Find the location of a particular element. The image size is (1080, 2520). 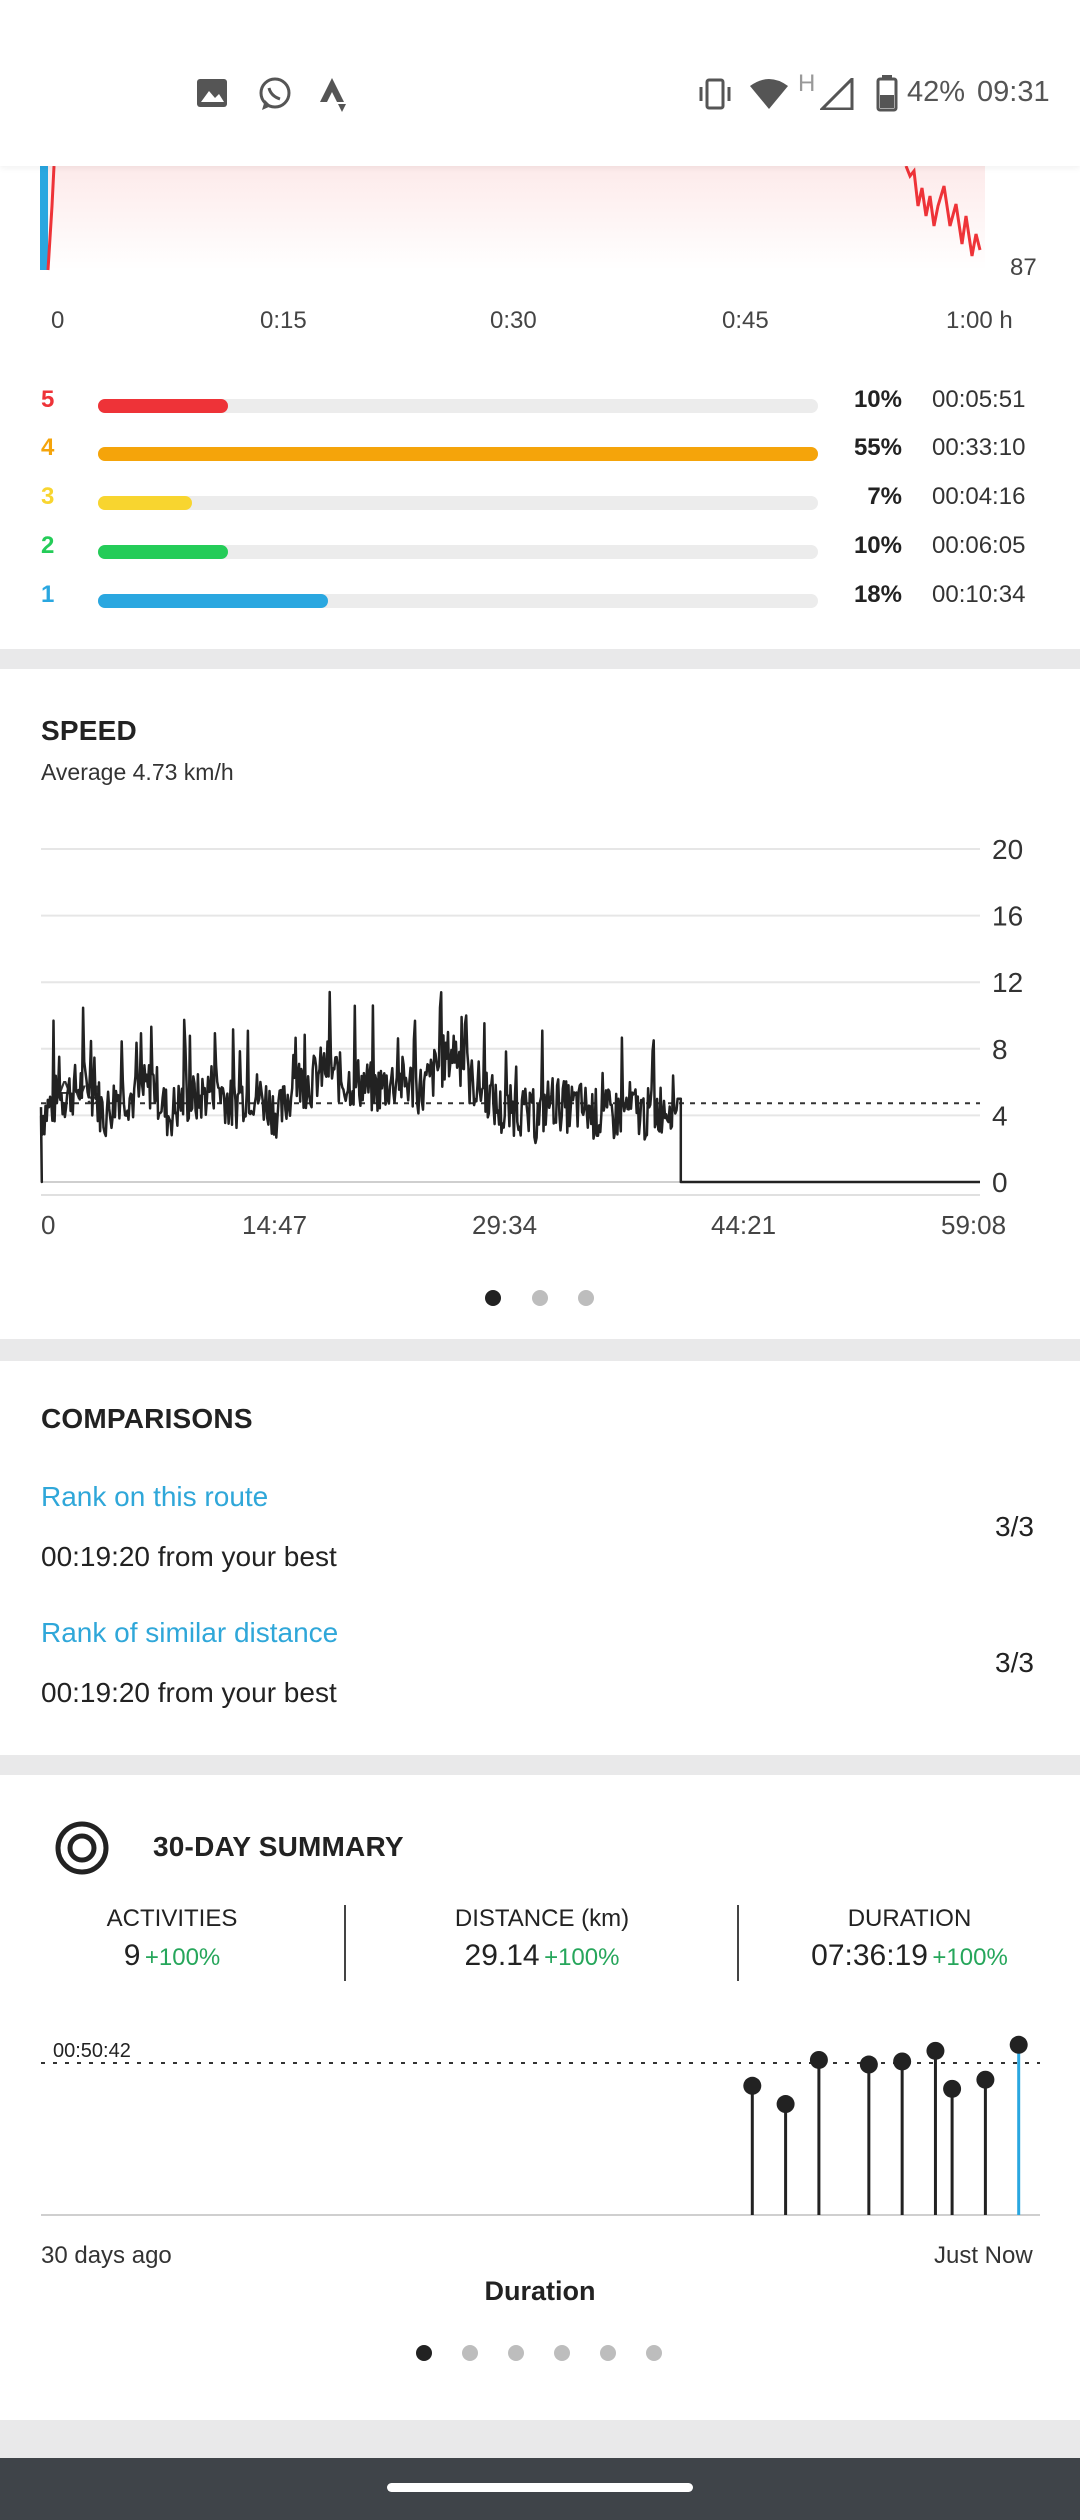

status-bar: H 42% 09:31 is located at coordinates (540, 83).